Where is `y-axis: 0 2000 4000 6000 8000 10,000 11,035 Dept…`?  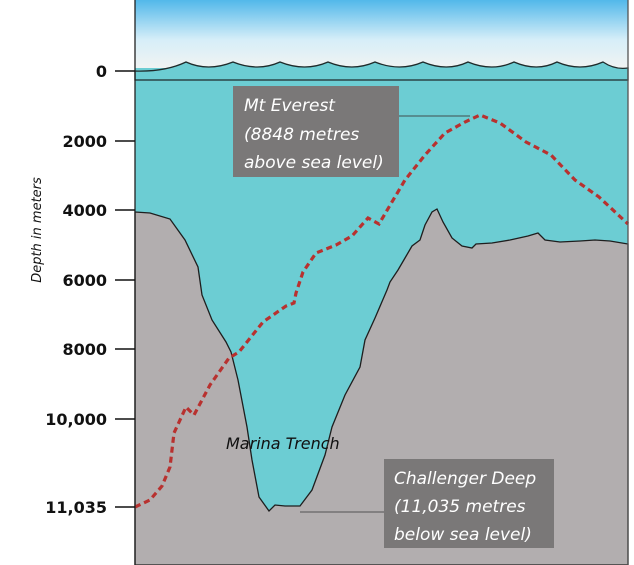
y-axis: 0 2000 4000 6000 8000 10,000 11,035 Dept… is located at coordinates (82, 289).